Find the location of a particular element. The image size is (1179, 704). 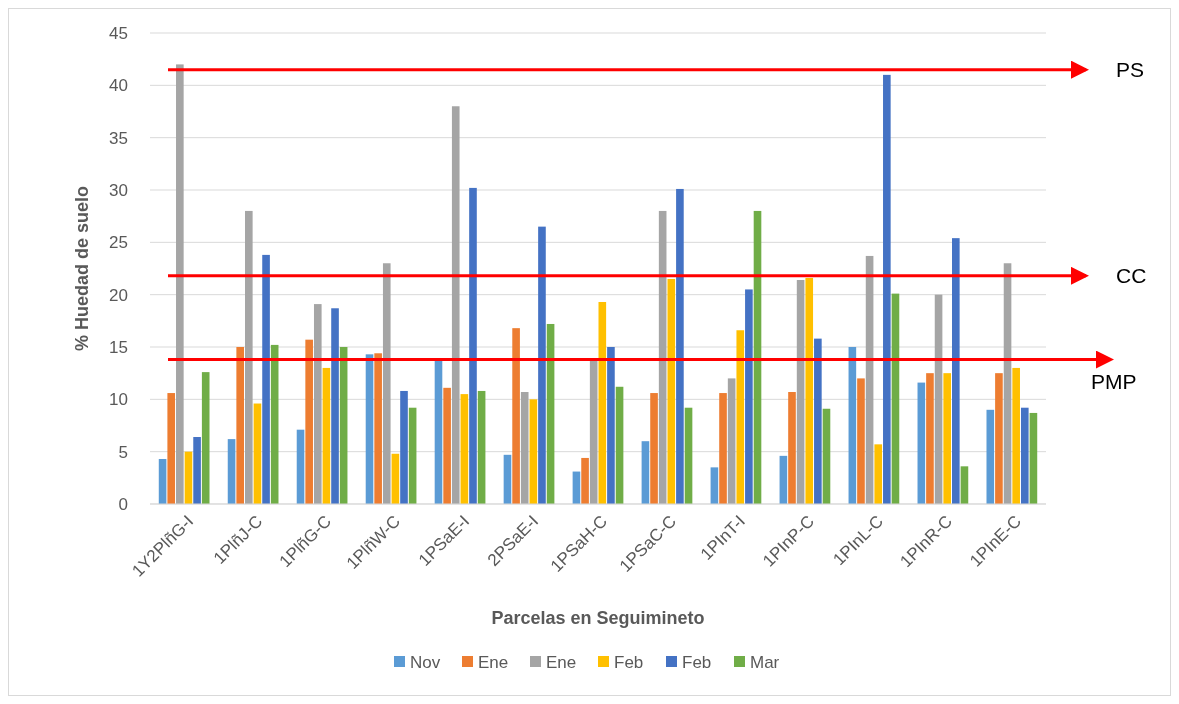

y-tick-label: 0 is located at coordinates (123, 504).